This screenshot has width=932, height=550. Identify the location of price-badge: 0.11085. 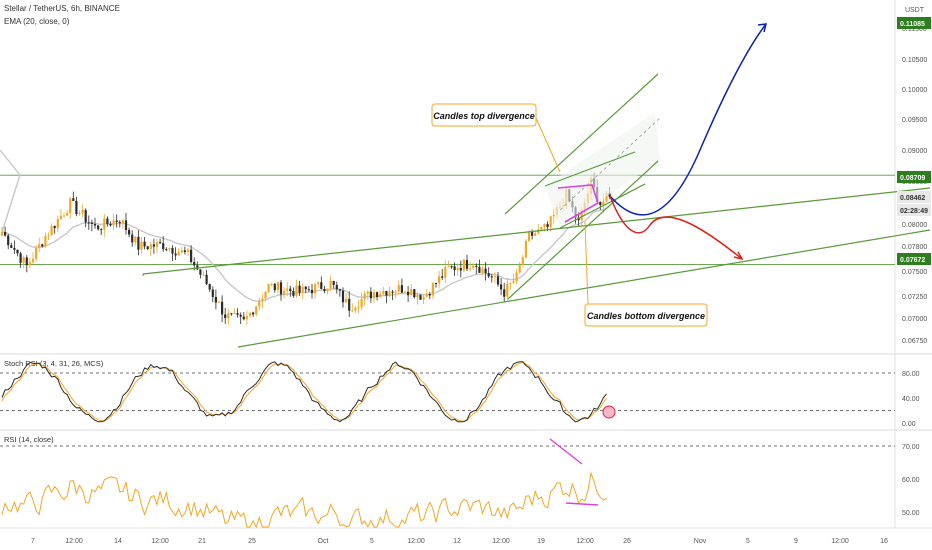
(914, 23).